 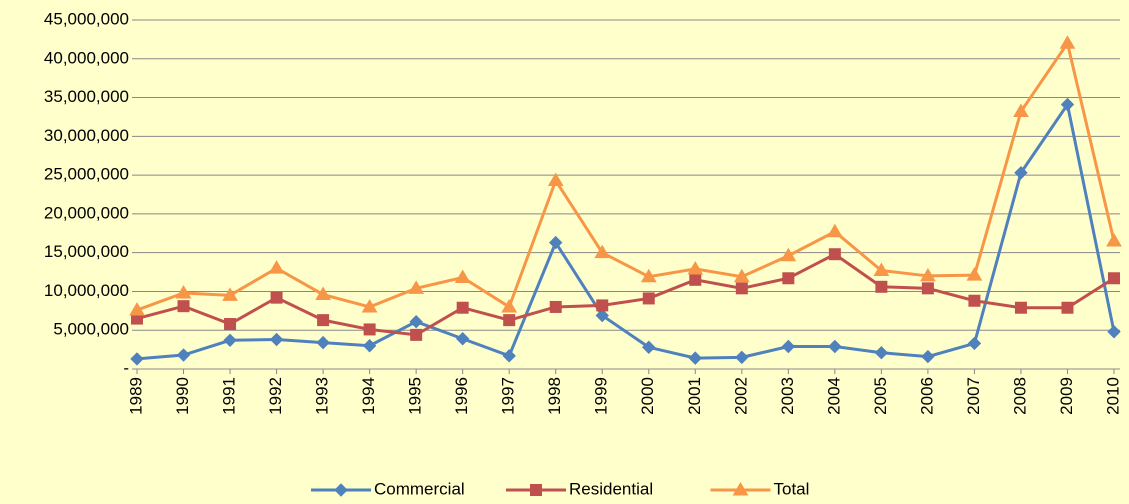 I want to click on x-tick-label: 2007, so click(x=973, y=396).